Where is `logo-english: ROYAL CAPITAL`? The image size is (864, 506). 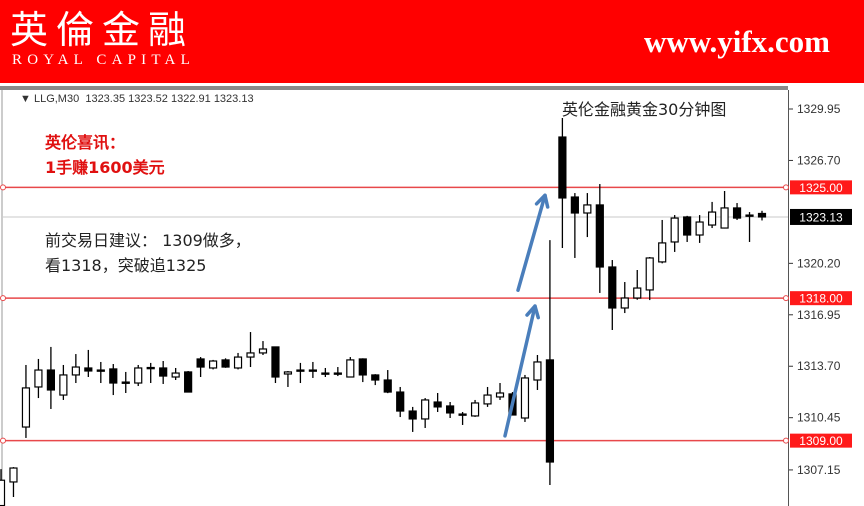 logo-english: ROYAL CAPITAL is located at coordinates (103, 60).